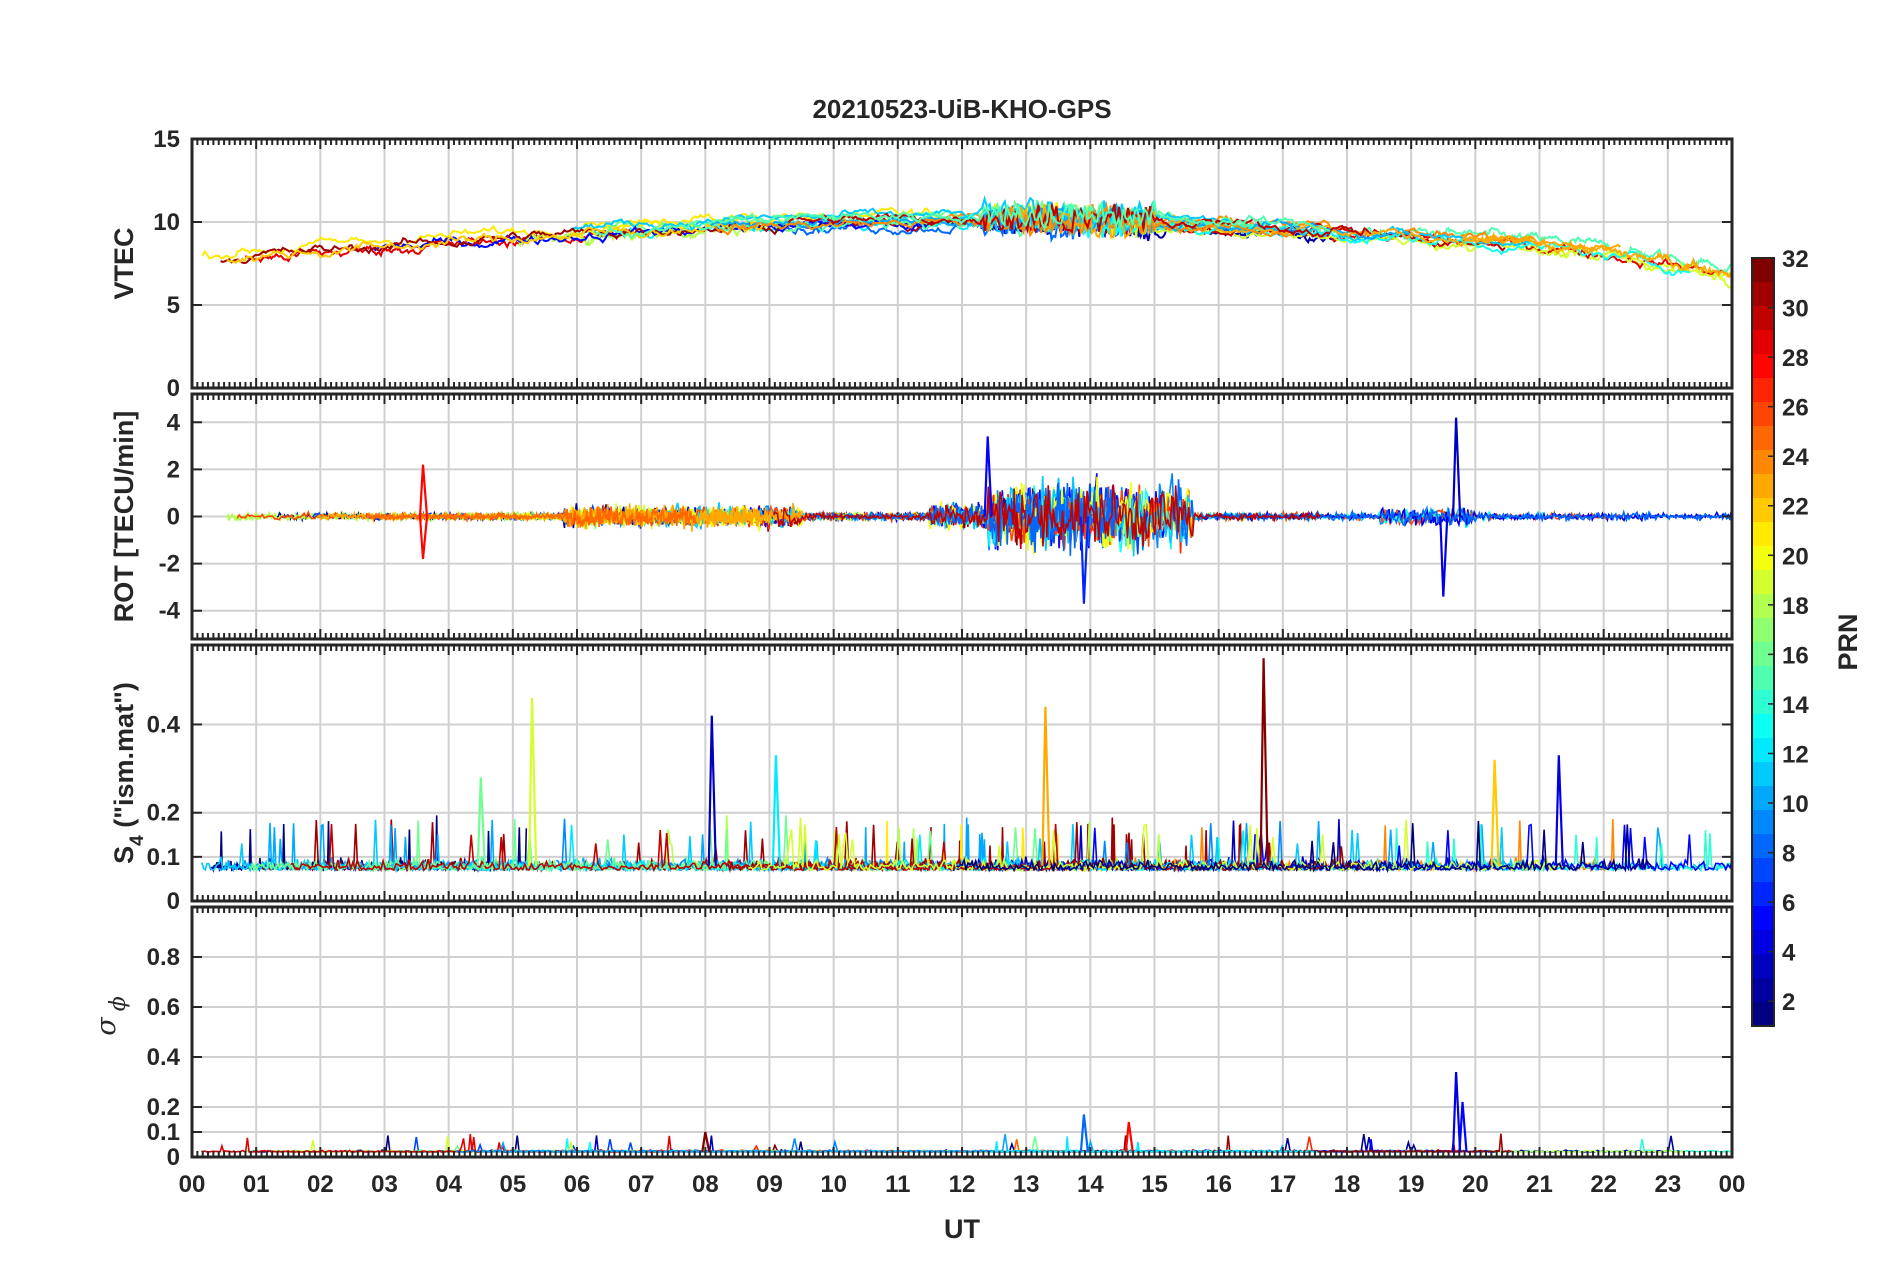  What do you see at coordinates (128, 773) in the screenshot?
I see `y-axis-label: S4 ("ism.mat")` at bounding box center [128, 773].